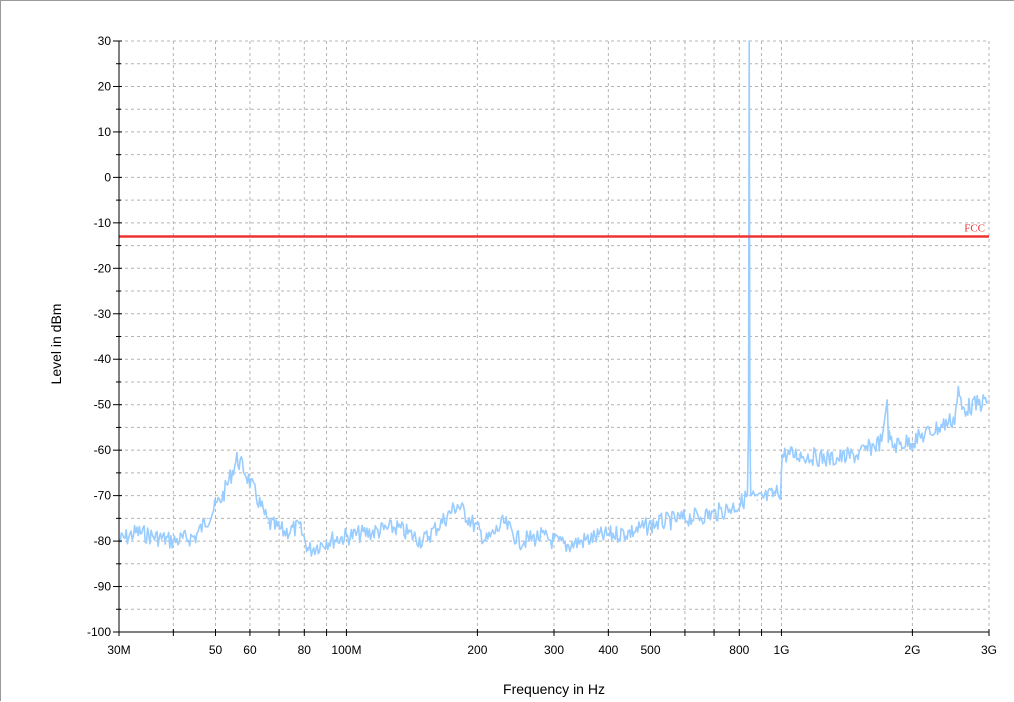  I want to click on x-tick-label: 30M, so click(118, 650).